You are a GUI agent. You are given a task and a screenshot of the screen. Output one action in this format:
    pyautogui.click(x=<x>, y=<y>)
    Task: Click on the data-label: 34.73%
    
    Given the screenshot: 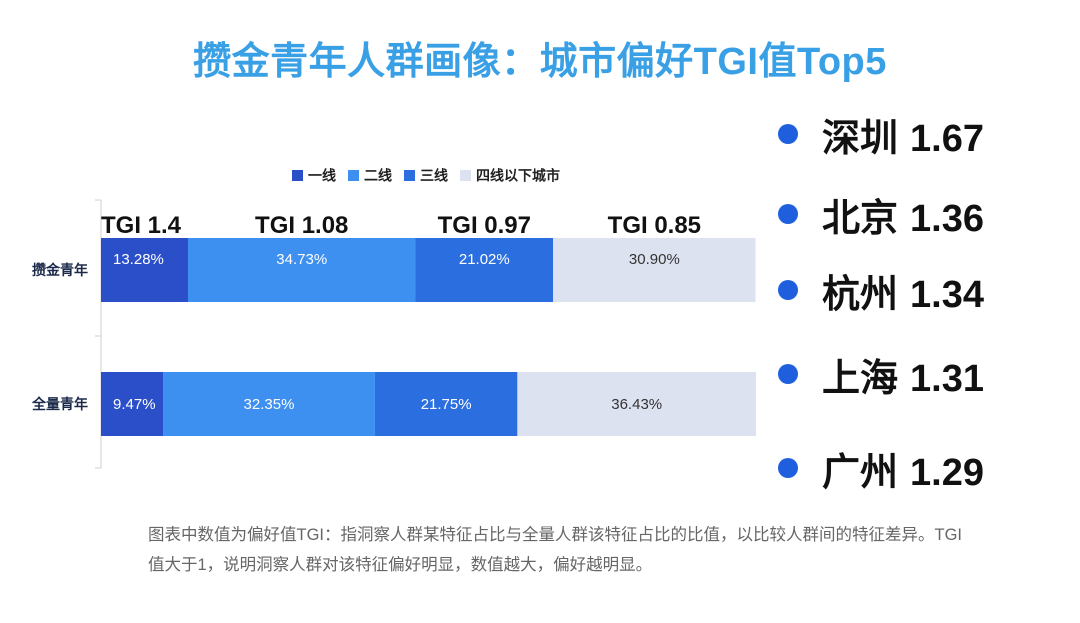 What is the action you would take?
    pyautogui.click(x=301, y=259)
    